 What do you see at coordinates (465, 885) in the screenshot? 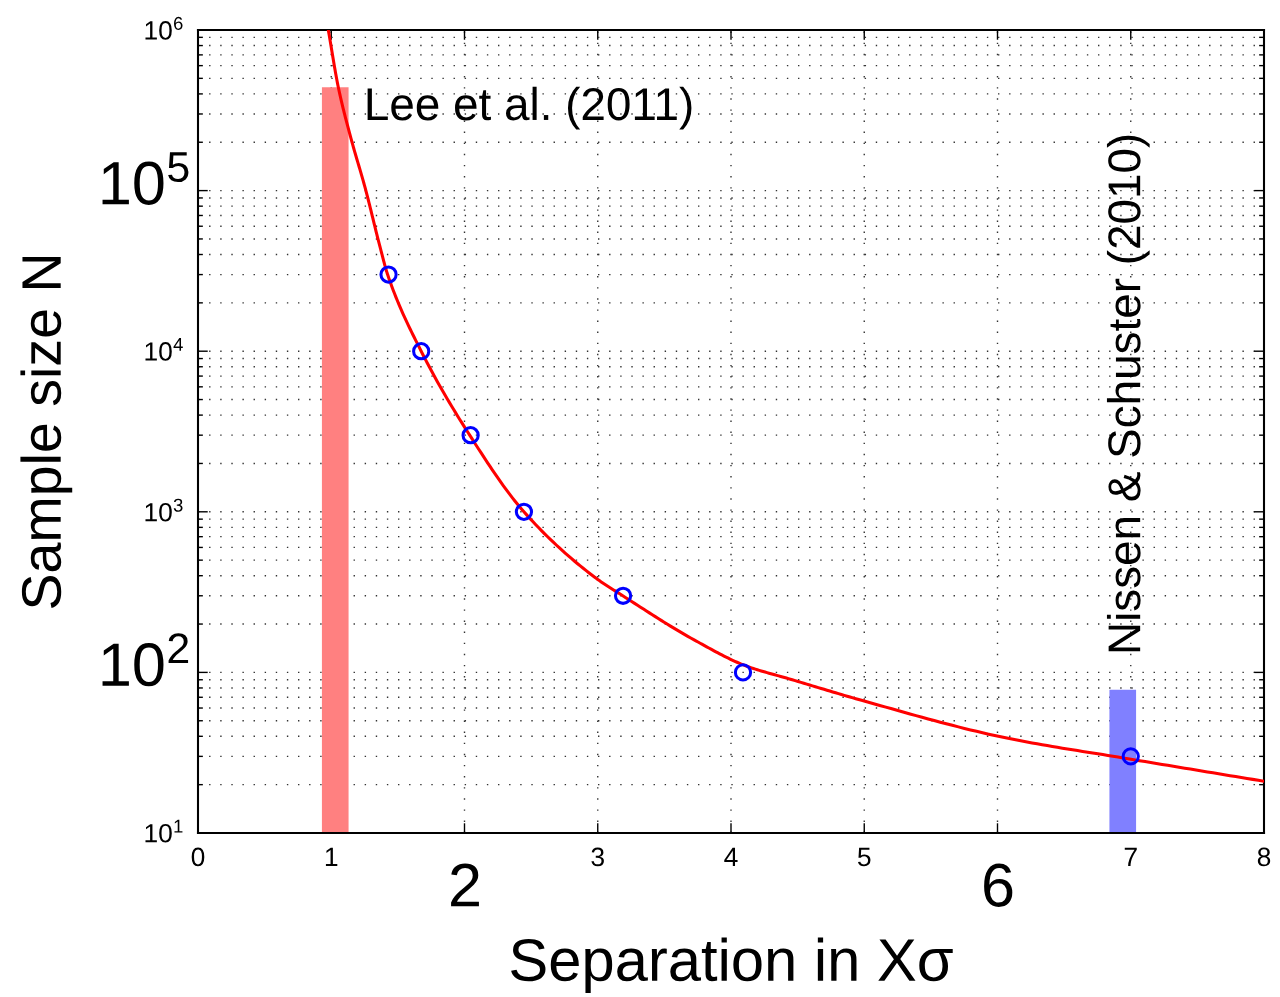
I see `text: 2` at bounding box center [465, 885].